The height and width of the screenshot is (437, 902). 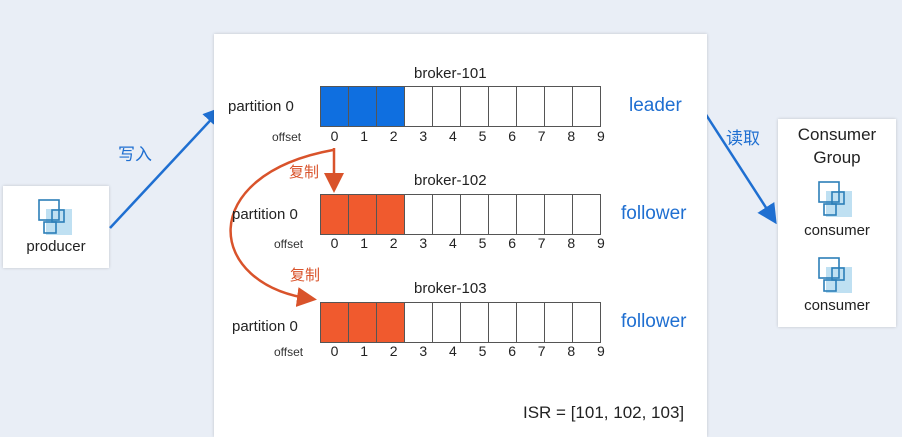 What do you see at coordinates (739, 167) in the screenshot?
I see `read-arrow` at bounding box center [739, 167].